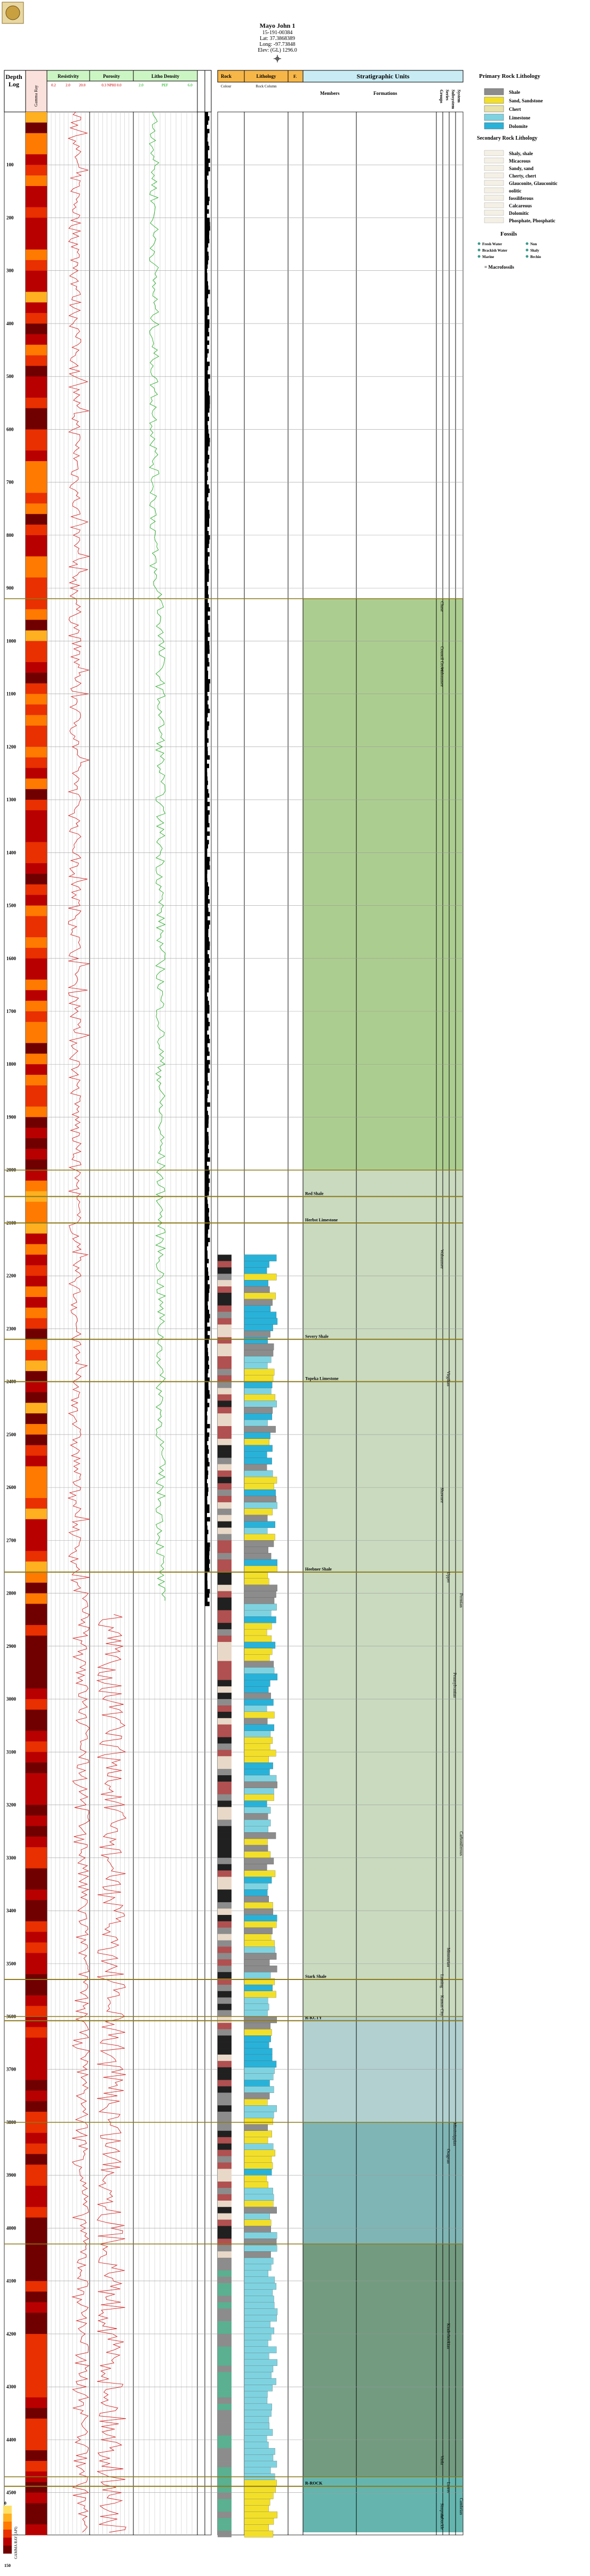 This screenshot has width=590, height=2576. Describe the element at coordinates (494, 100) in the screenshot. I see `legend-swatch-sand-sandstone` at that location.